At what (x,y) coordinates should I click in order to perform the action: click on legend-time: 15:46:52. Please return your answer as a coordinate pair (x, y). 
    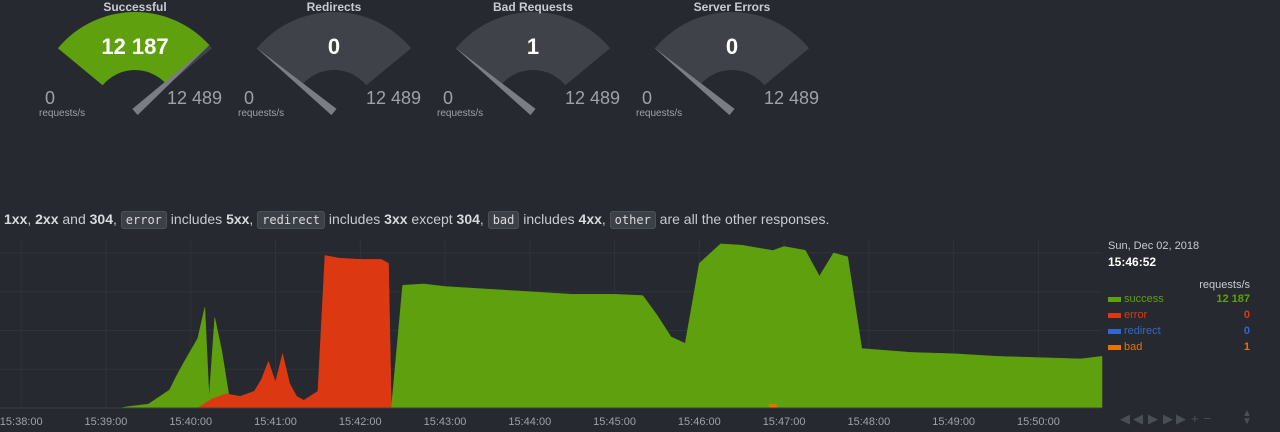
    Looking at the image, I should click on (1132, 262).